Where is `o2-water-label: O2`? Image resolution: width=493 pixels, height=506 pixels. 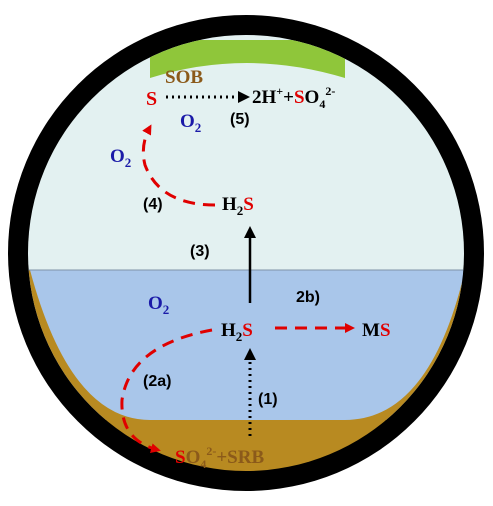
o2-water-label: O2 is located at coordinates (158, 305).